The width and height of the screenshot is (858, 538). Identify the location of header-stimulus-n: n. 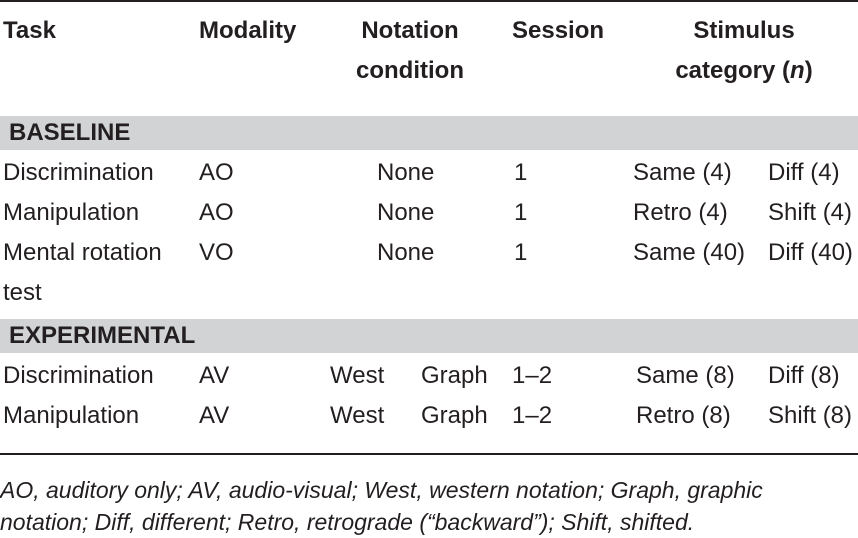
(797, 70).